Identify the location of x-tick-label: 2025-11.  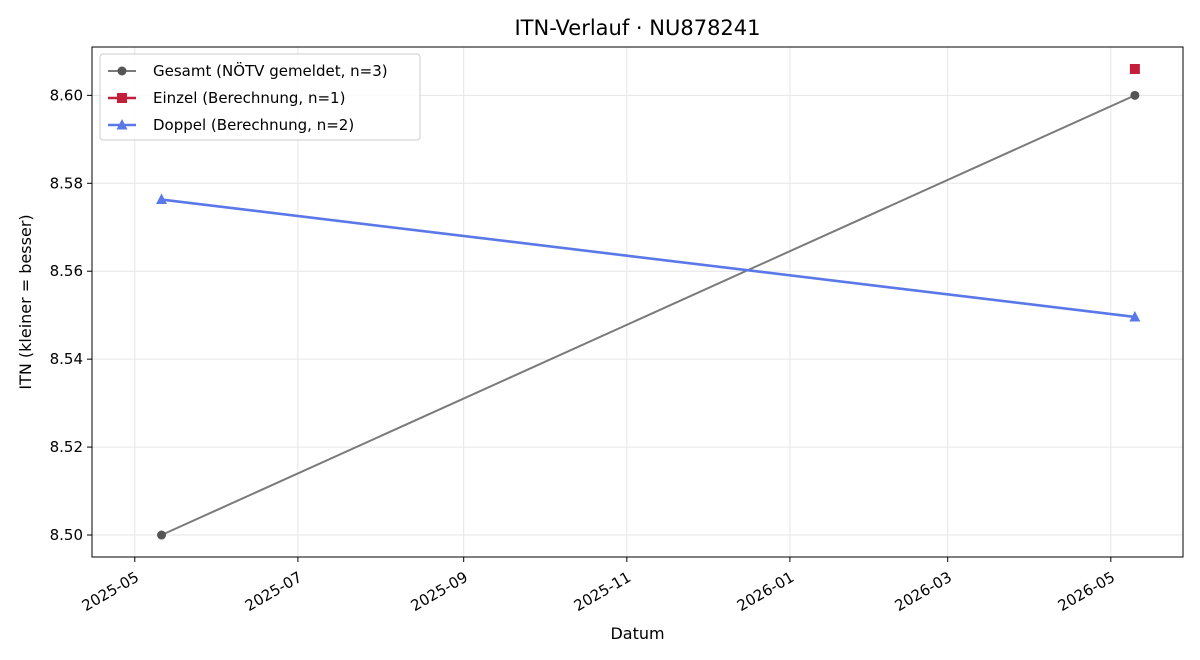
(602, 591).